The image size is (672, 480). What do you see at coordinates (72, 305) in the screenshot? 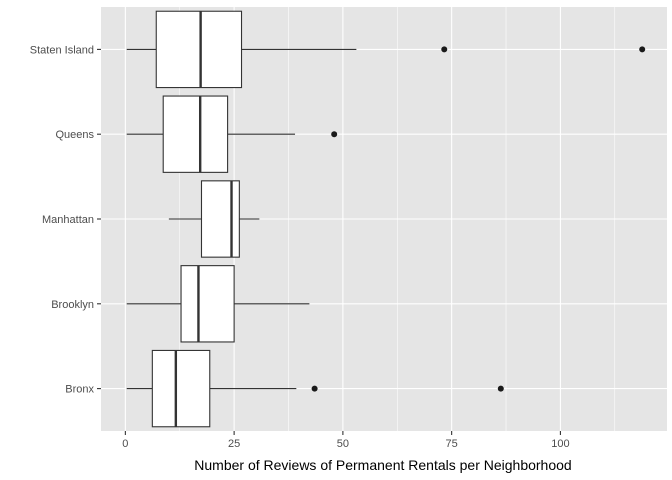
I see `y-tick-label: Brooklyn` at bounding box center [72, 305].